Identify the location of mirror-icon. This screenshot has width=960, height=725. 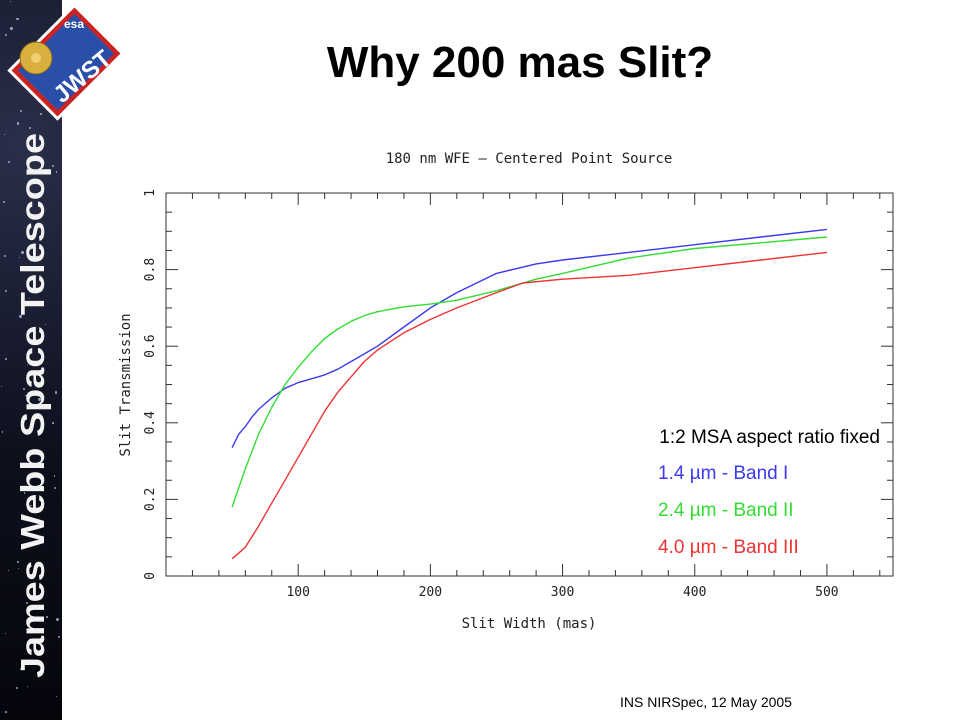
(36, 58).